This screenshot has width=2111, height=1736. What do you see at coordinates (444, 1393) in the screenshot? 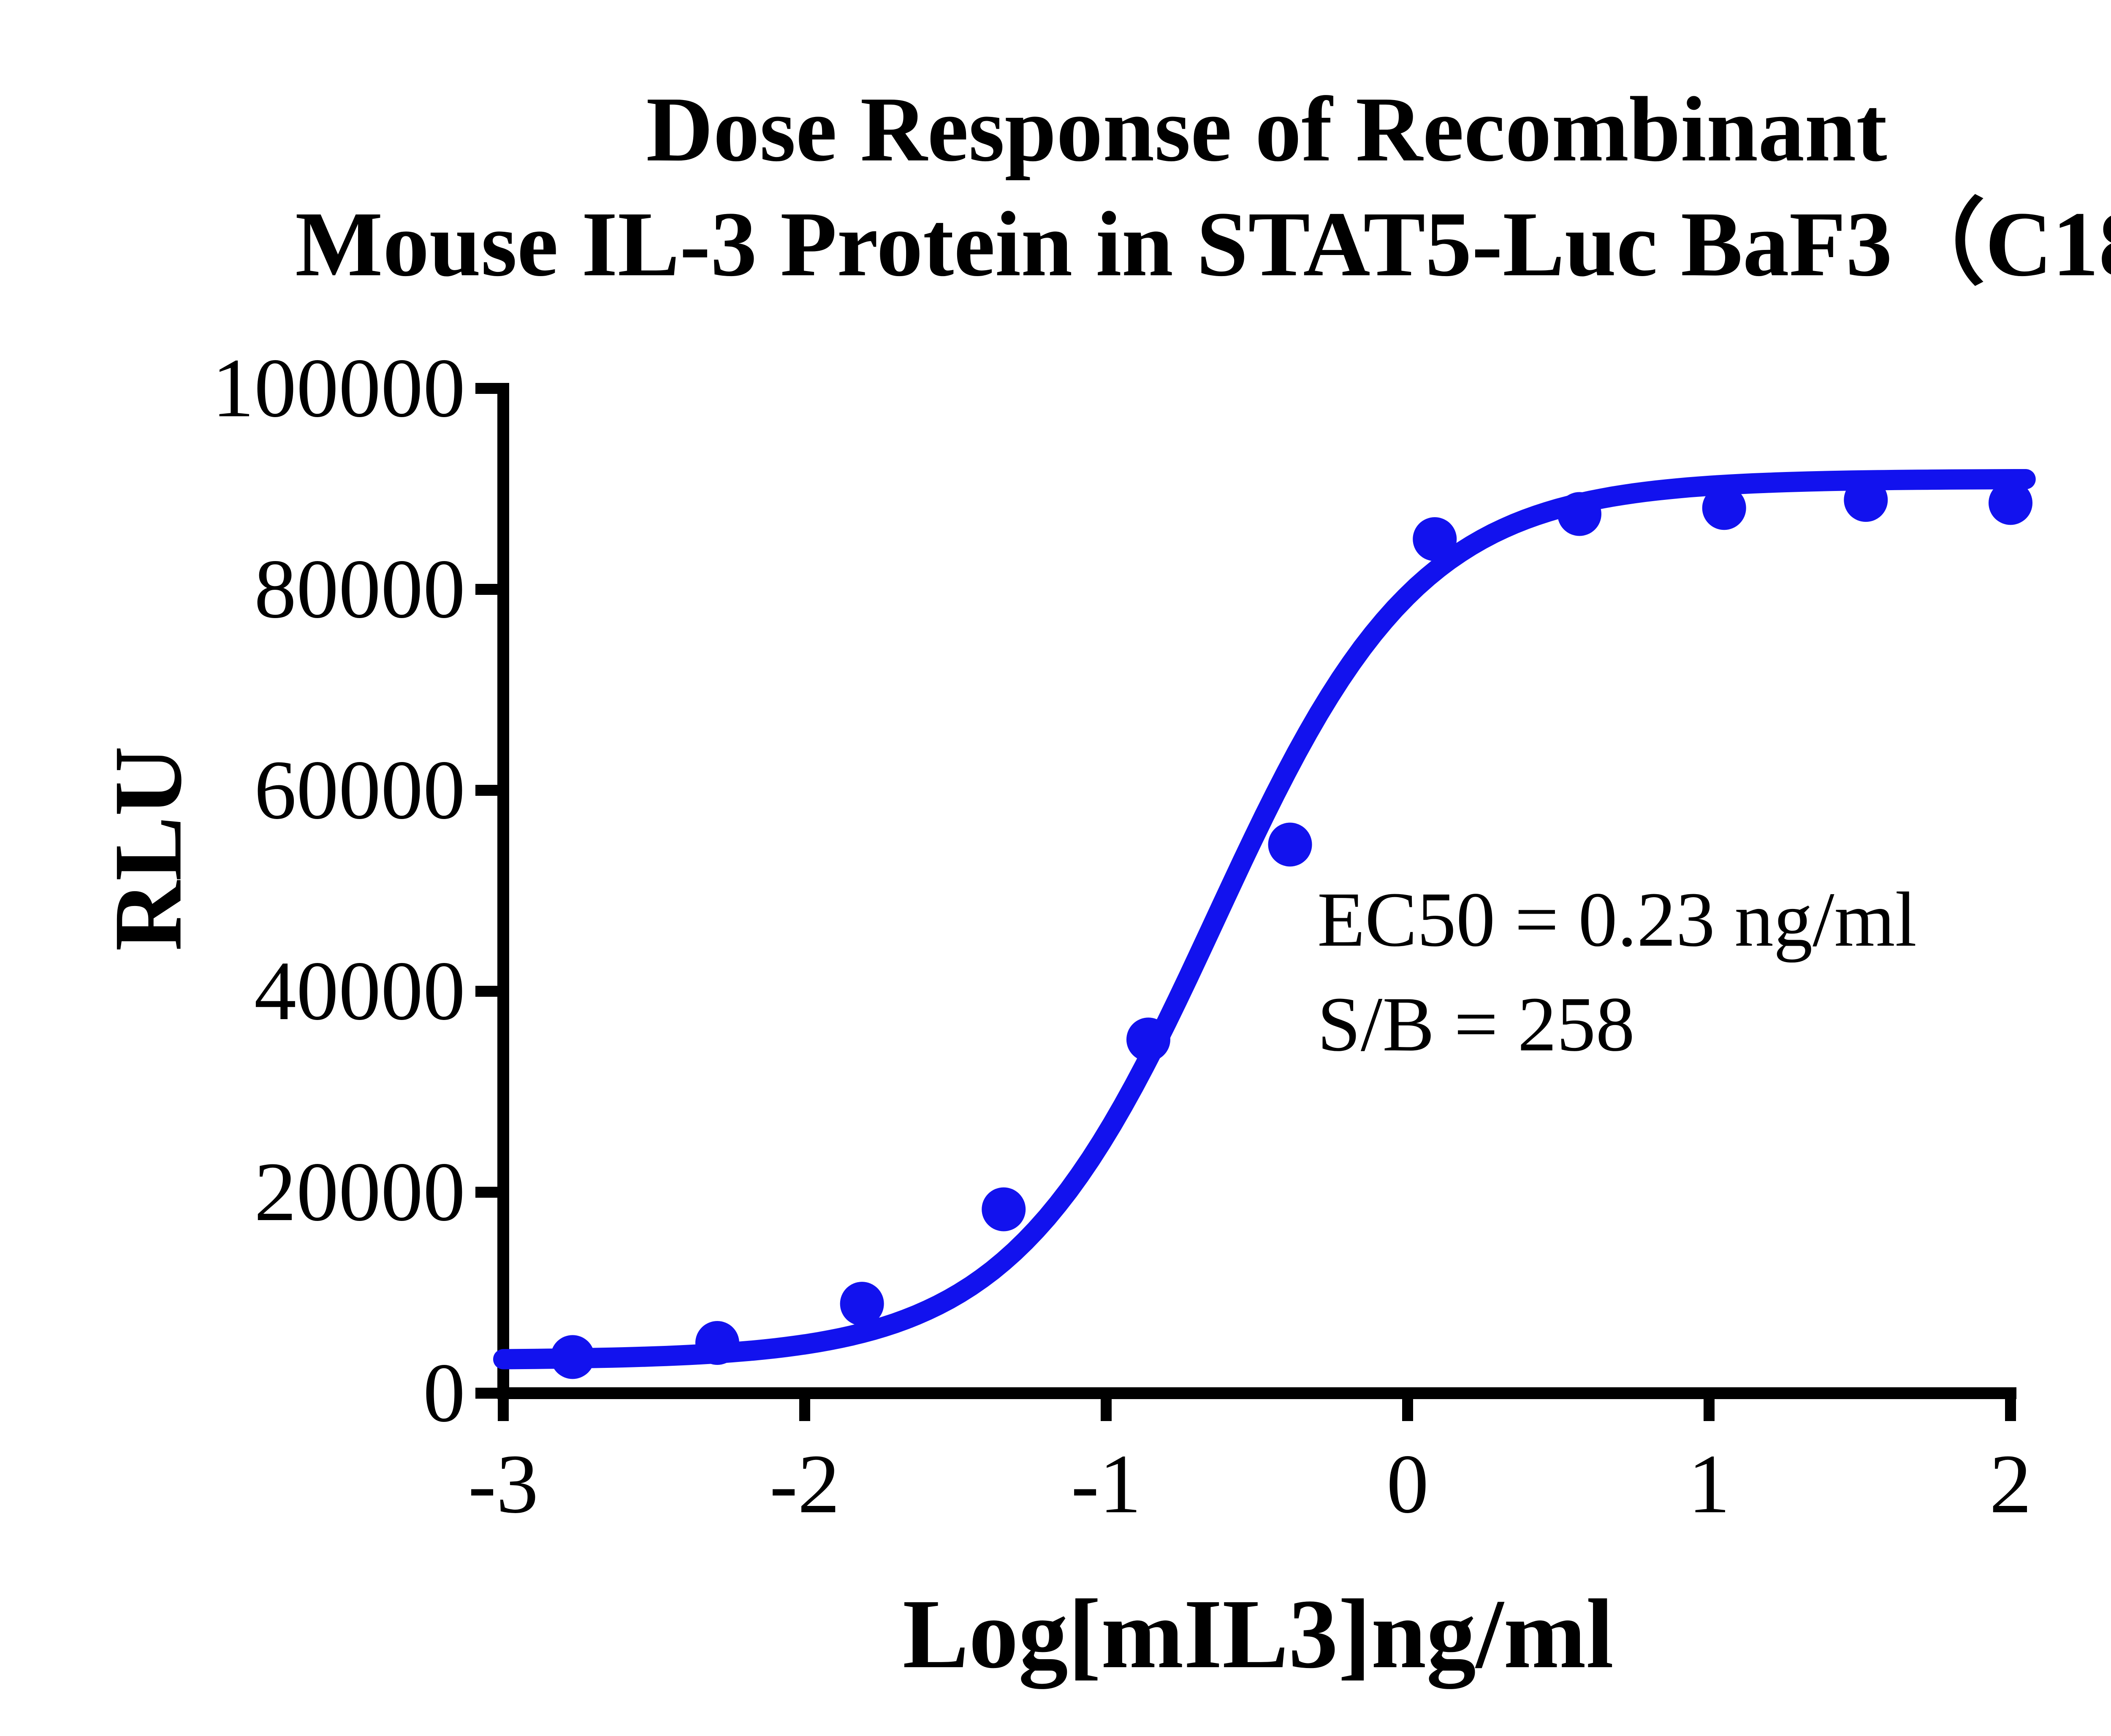
I see `y-tick-label: 0` at bounding box center [444, 1393].